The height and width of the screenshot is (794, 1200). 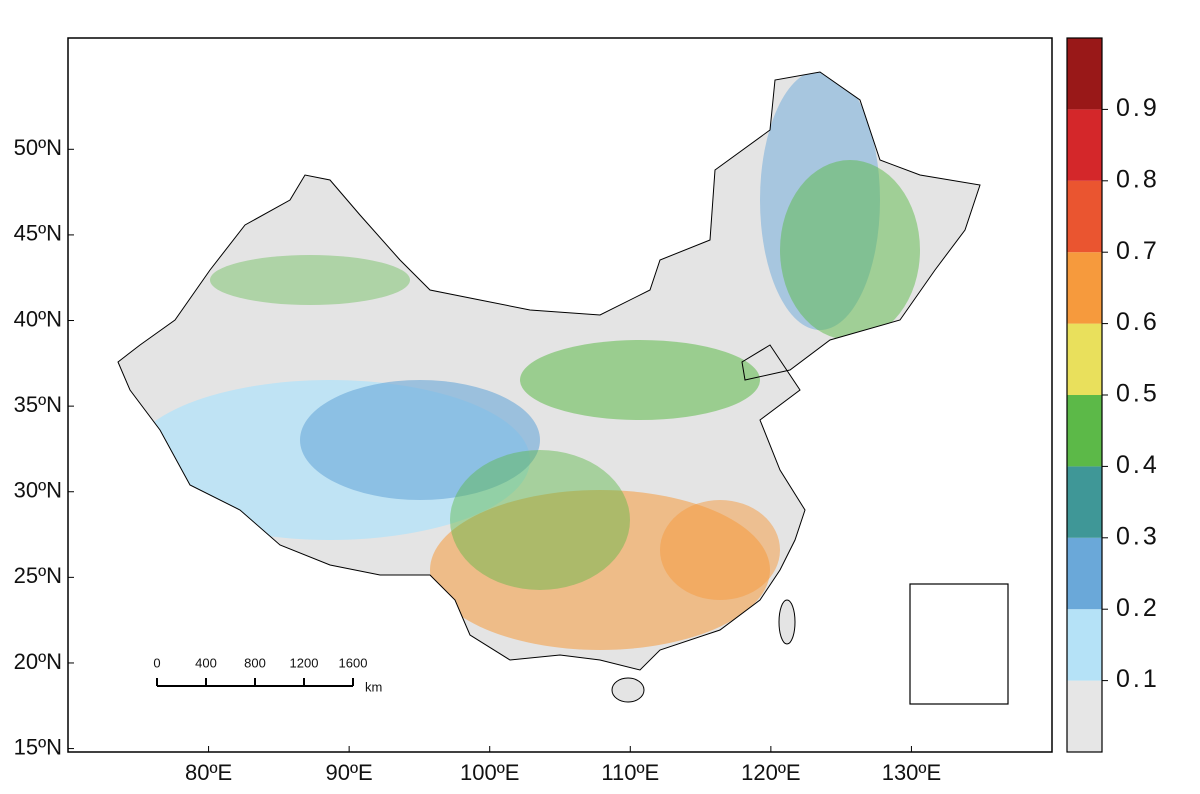 I want to click on x-tick-label: 120ºE, so click(x=770, y=772).